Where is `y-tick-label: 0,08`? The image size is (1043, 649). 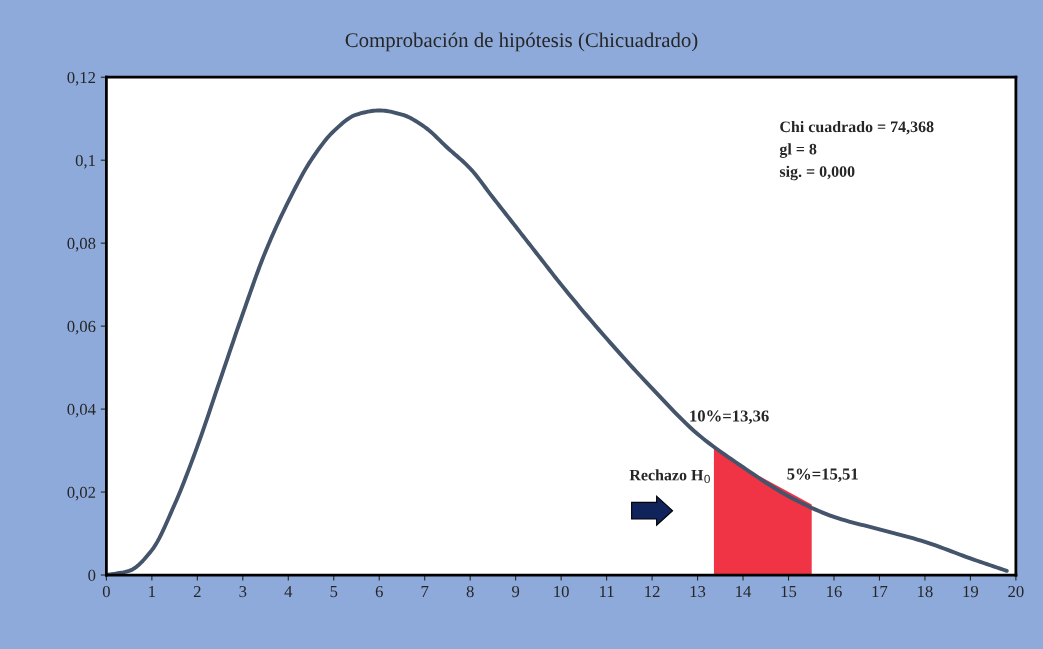
y-tick-label: 0,08 is located at coordinates (81, 244).